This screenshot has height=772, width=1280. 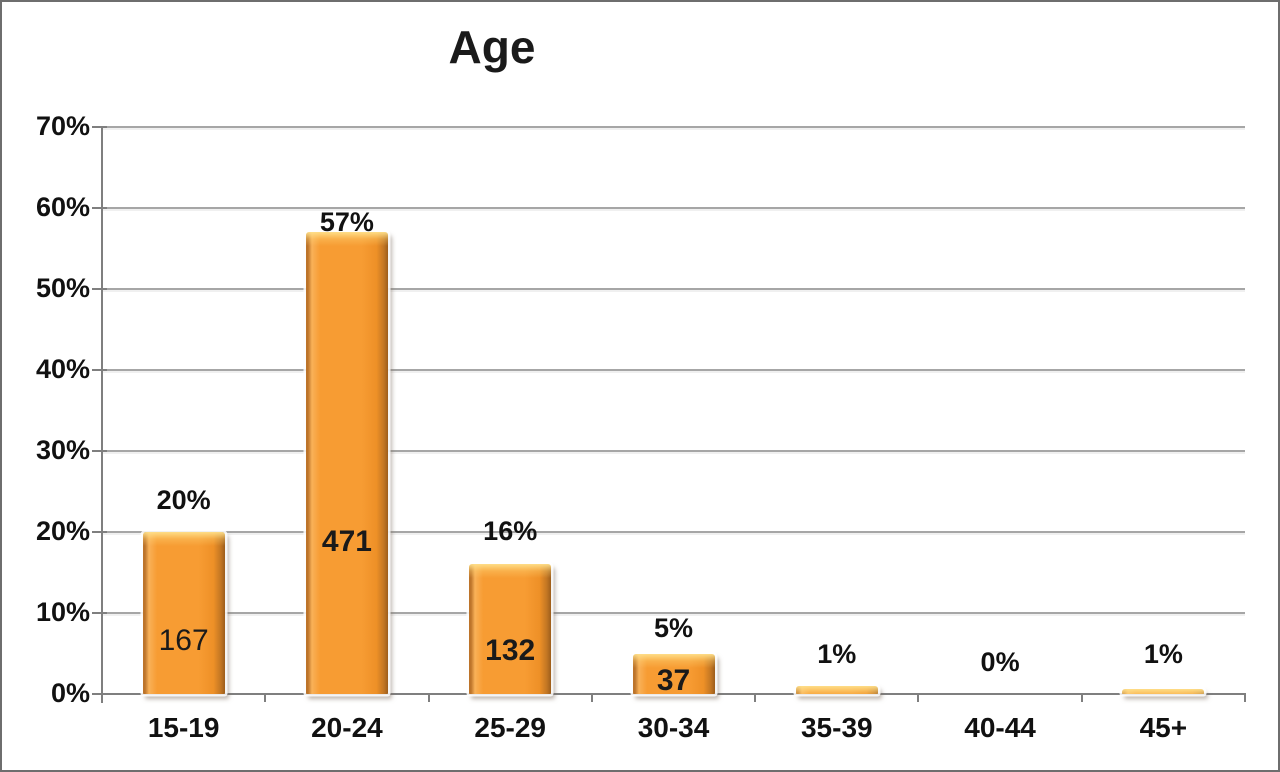 I want to click on y-axis-label-50: 50%, so click(x=62, y=288).